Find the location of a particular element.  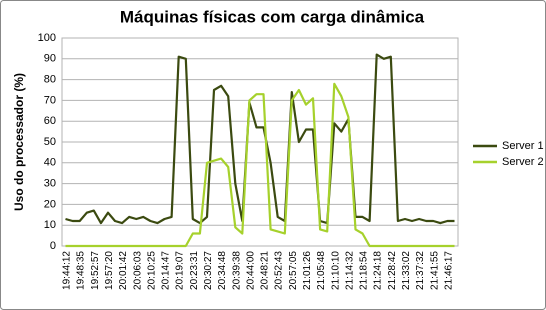

x-tick-label: 20:10:25 is located at coordinates (151, 270).